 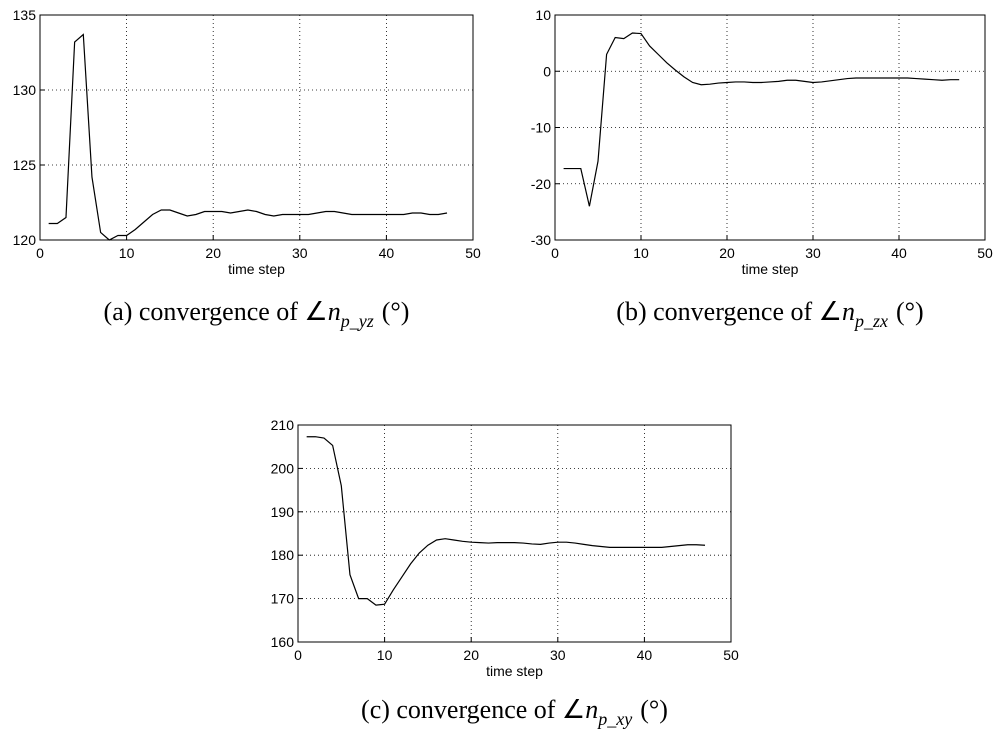 What do you see at coordinates (729, 311) in the screenshot?
I see `caption-text: (b) convergence of ∠` at bounding box center [729, 311].